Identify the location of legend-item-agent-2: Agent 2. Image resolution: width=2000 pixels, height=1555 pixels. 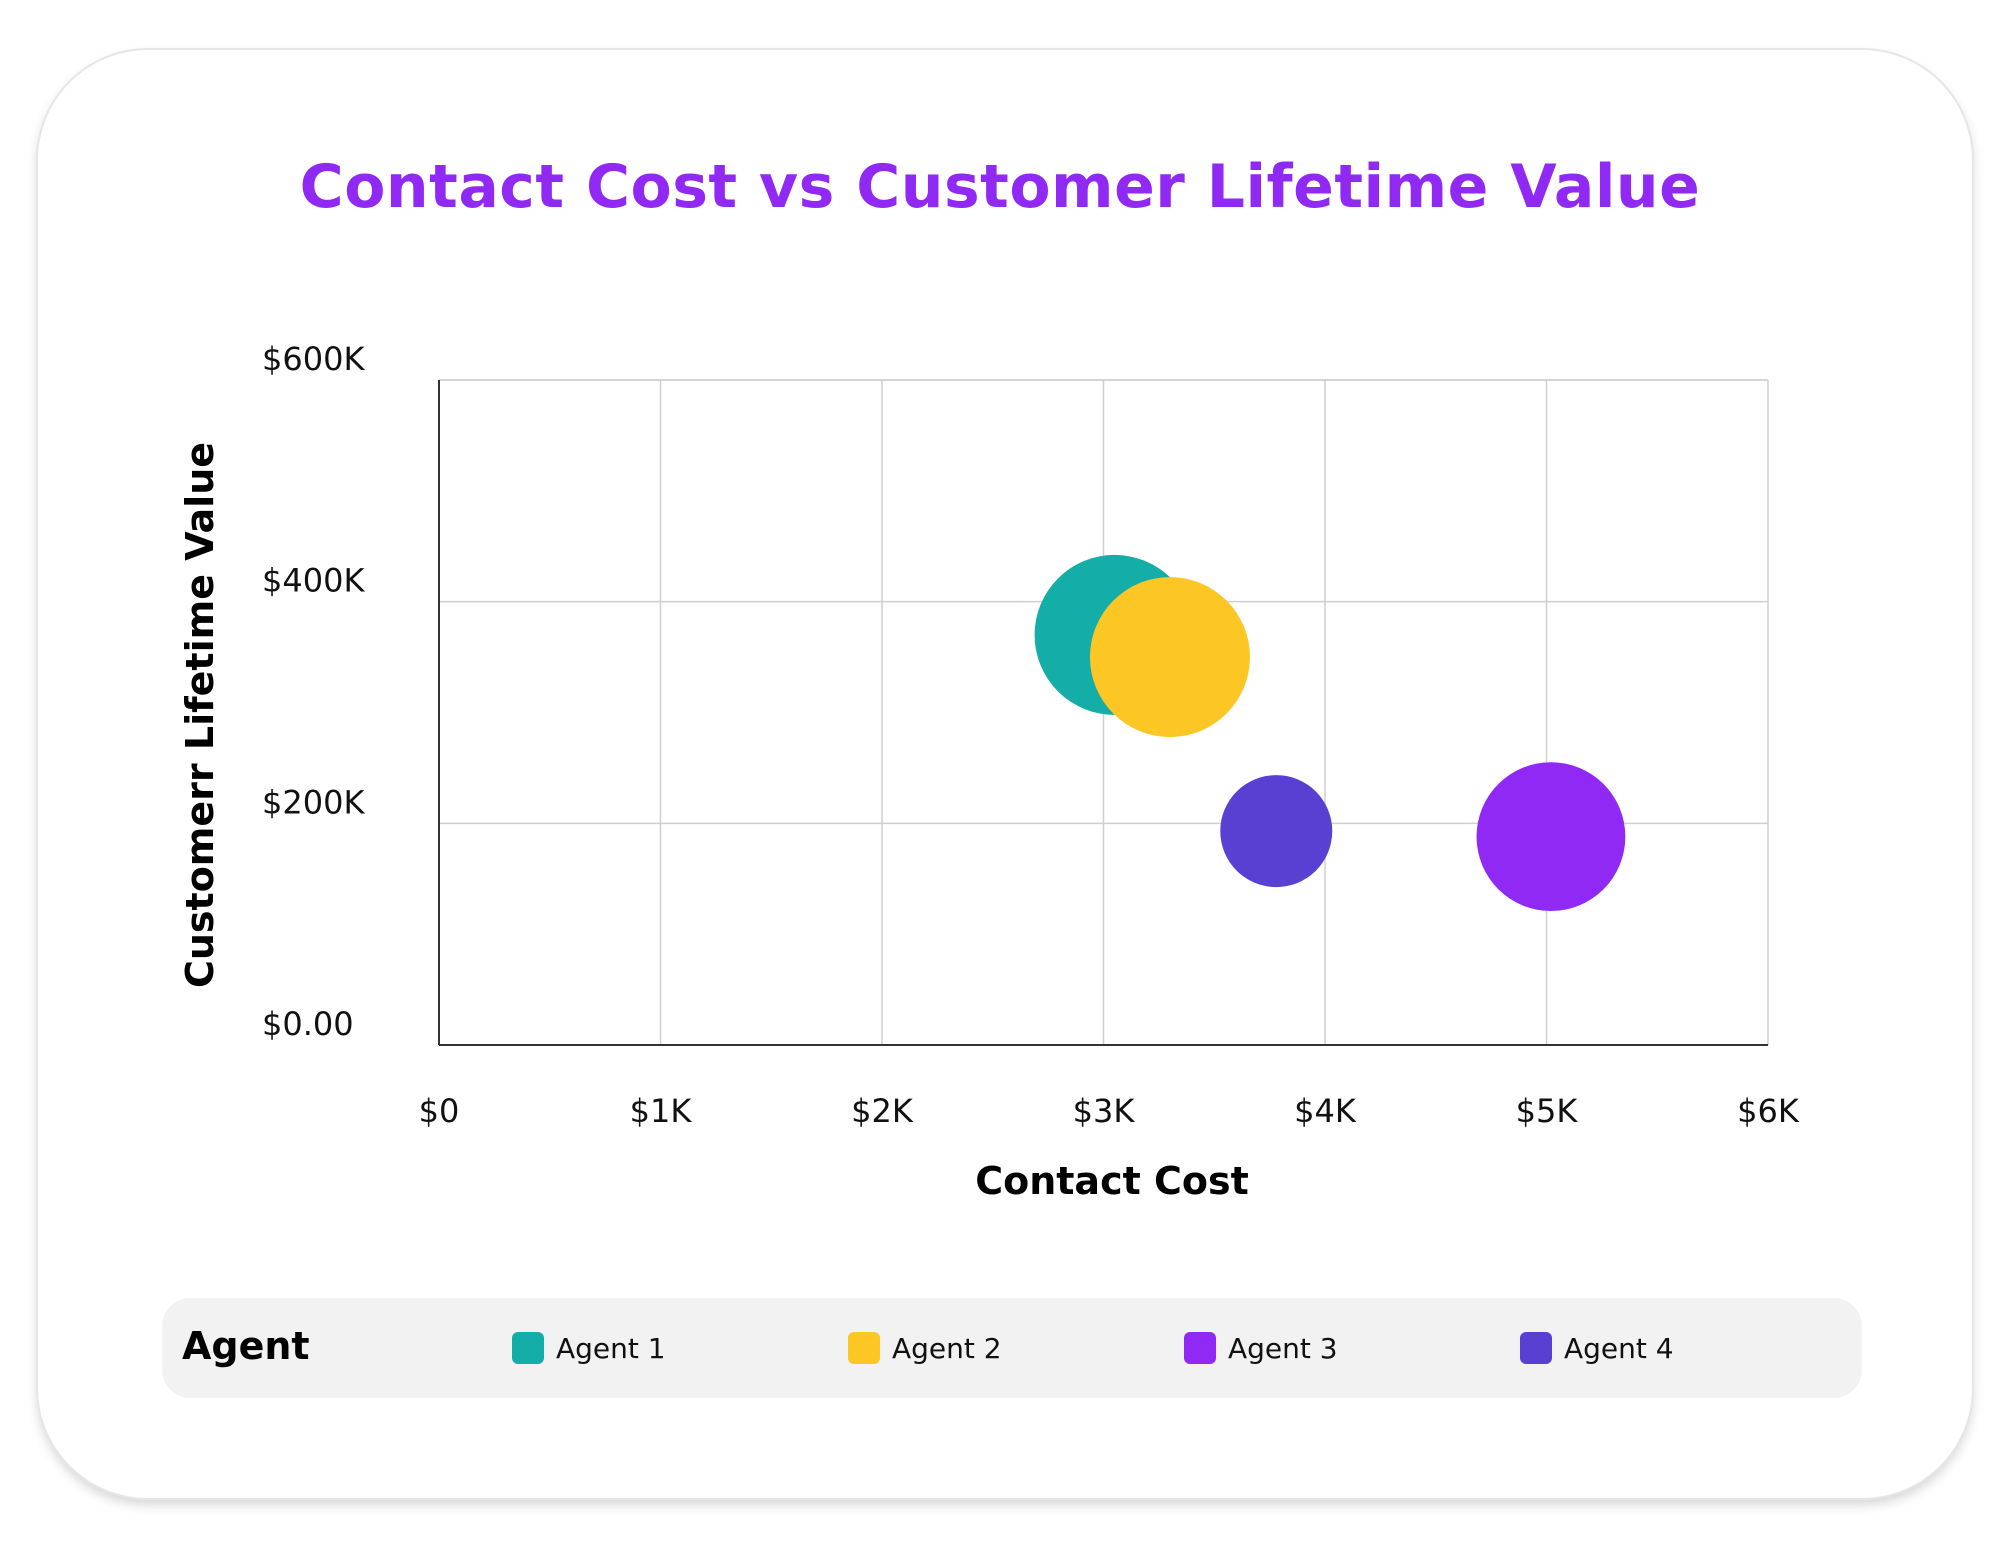
(925, 1348).